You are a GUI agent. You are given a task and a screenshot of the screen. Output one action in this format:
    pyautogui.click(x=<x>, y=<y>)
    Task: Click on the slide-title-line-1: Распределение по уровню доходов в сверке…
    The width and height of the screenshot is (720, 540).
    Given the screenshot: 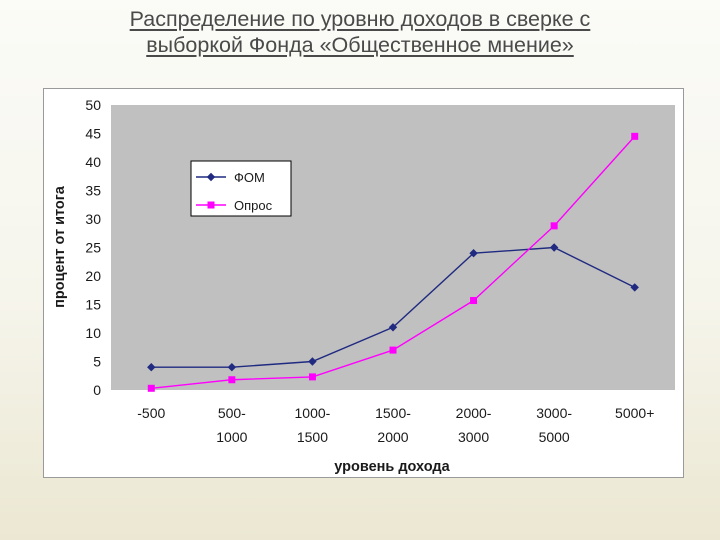 What is the action you would take?
    pyautogui.click(x=360, y=19)
    